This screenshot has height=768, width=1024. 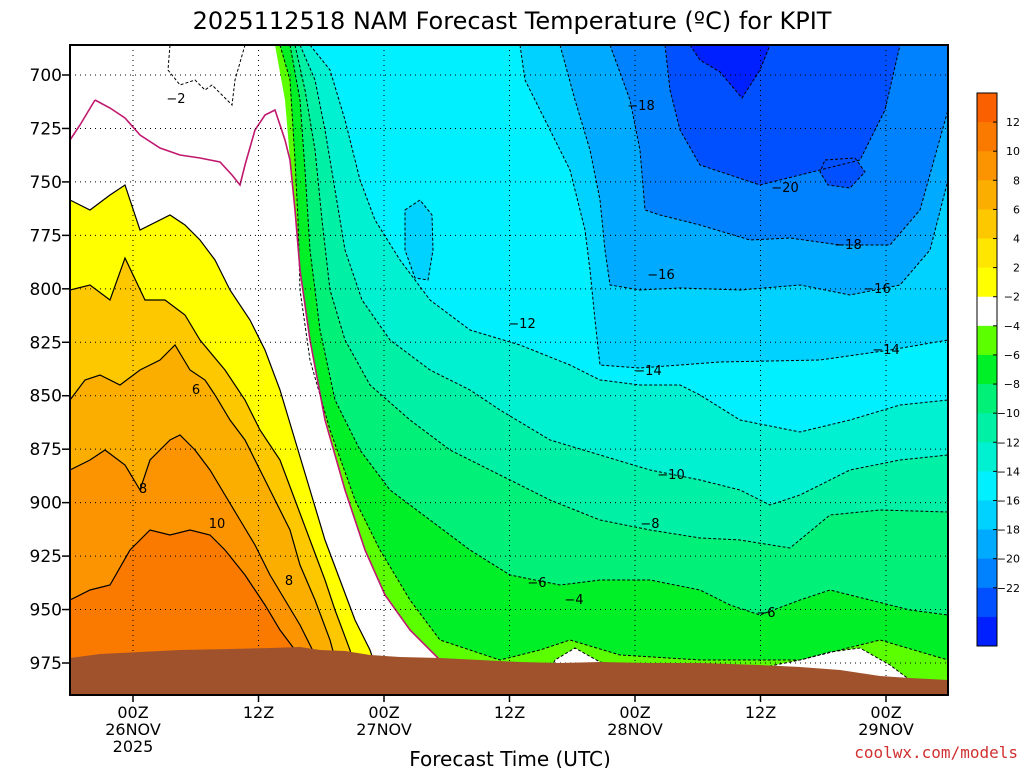 What do you see at coordinates (635, 729) in the screenshot?
I see `x-tick-label: 28NOV` at bounding box center [635, 729].